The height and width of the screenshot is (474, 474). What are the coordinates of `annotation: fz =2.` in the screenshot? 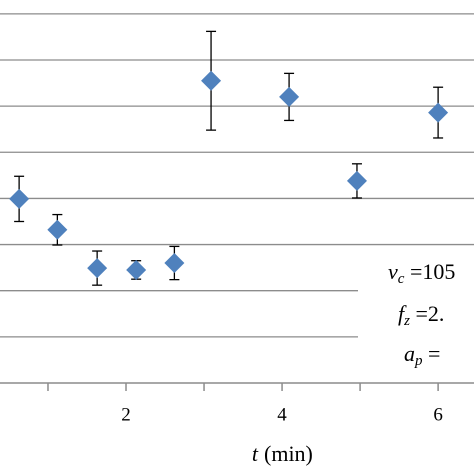 It's located at (421, 315).